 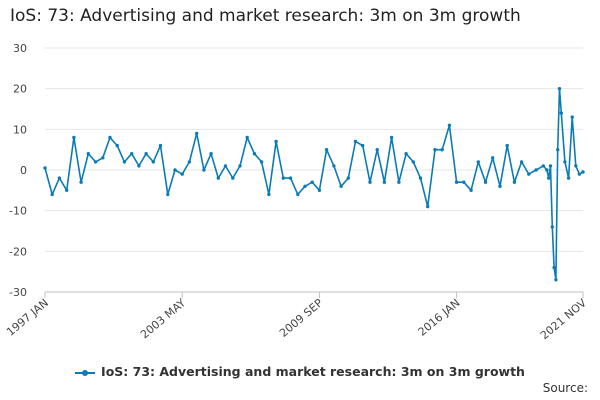 What do you see at coordinates (20, 48) in the screenshot?
I see `y-tick-label: 30` at bounding box center [20, 48].